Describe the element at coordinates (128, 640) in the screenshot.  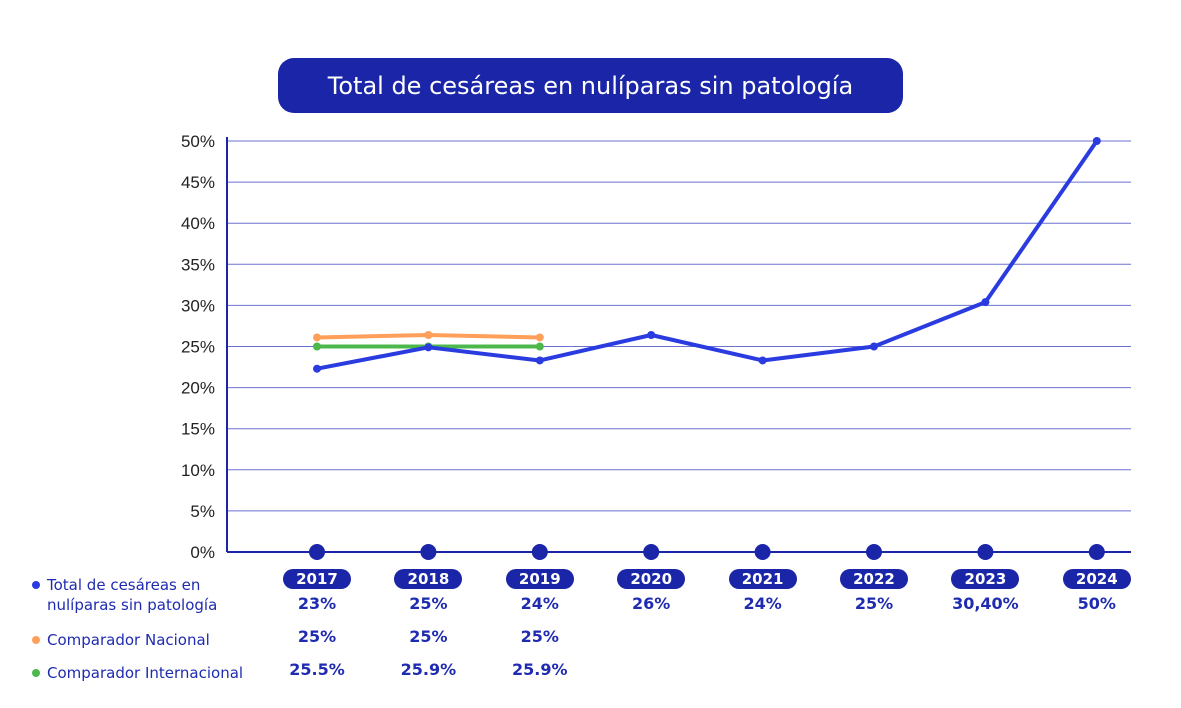
I see `legend-label: Comparador Nacional` at that location.